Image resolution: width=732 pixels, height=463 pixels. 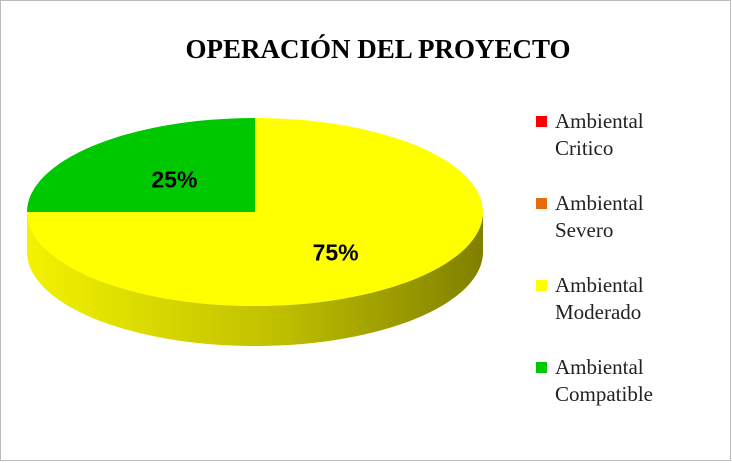 I want to click on chart-title: OPERACIÓN DEL PROYECTO, so click(x=377, y=49).